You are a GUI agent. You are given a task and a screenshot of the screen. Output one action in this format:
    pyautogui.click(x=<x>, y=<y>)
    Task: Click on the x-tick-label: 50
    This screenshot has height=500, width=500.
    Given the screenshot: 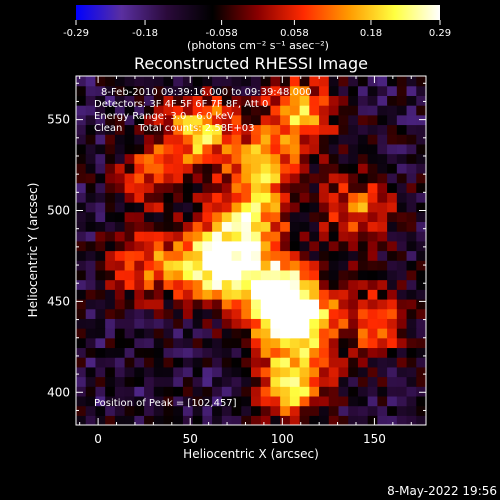 What is the action you would take?
    pyautogui.click(x=190, y=439)
    